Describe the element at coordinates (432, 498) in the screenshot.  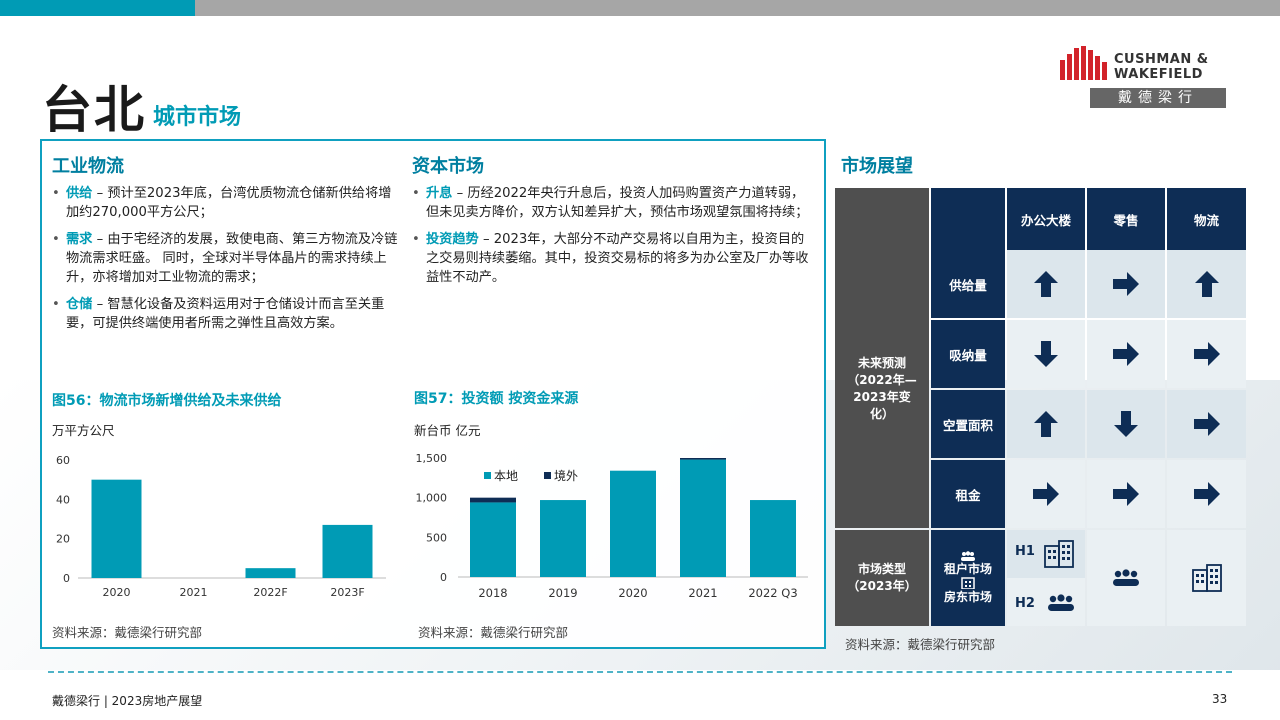
I see `y-tick-label: 1,000` at that location.